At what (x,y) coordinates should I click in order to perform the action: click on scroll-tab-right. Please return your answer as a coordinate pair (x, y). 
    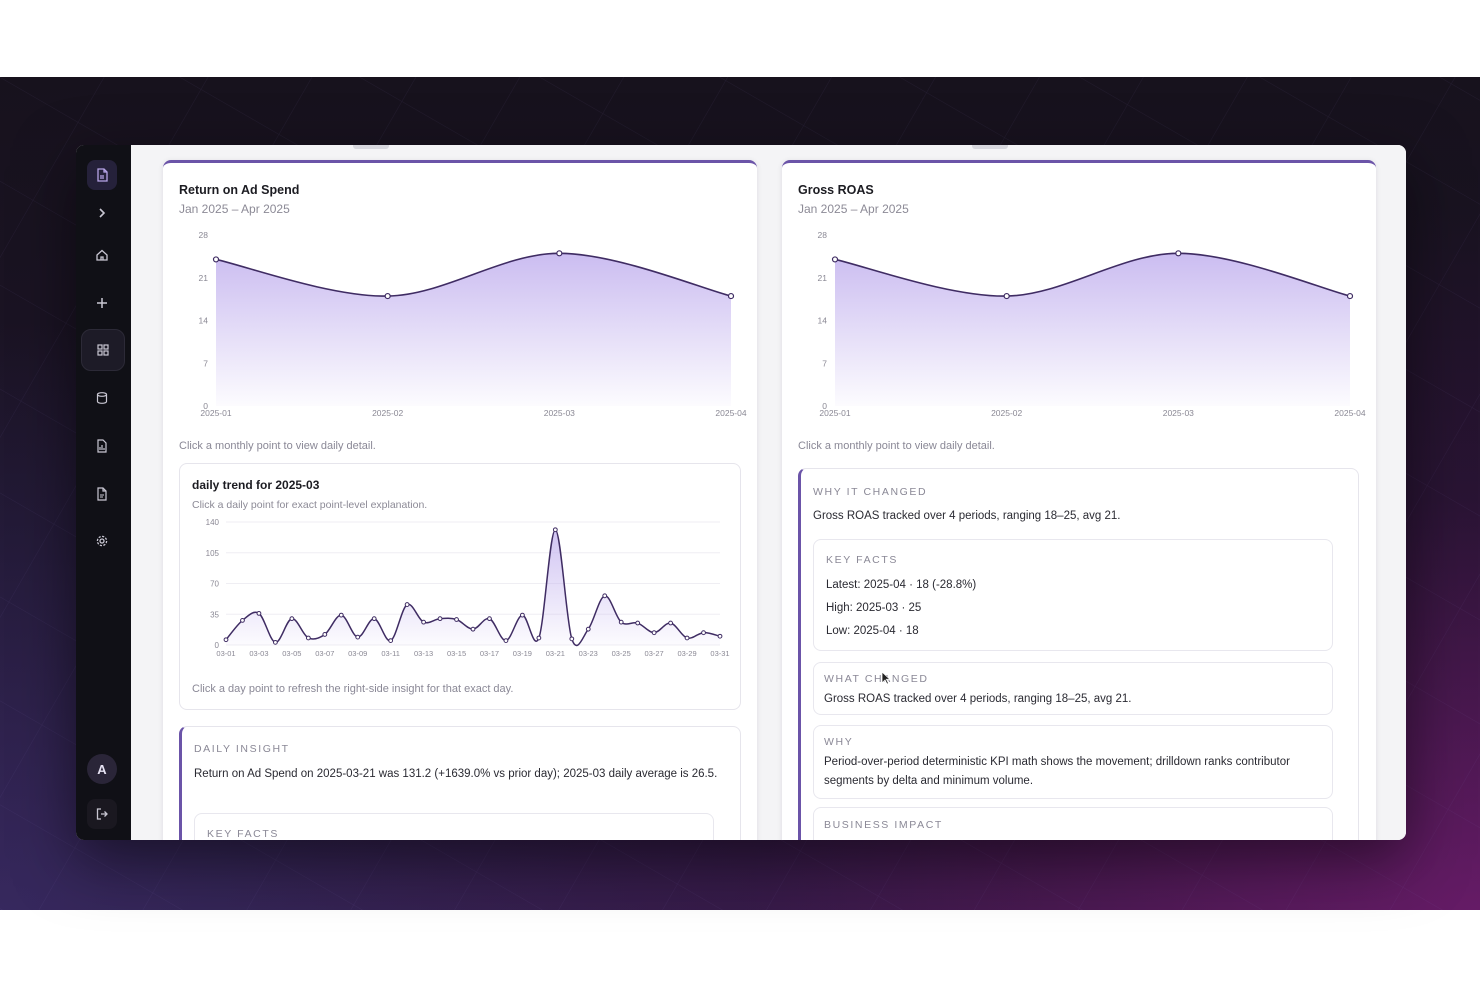
    Looking at the image, I should click on (990, 147).